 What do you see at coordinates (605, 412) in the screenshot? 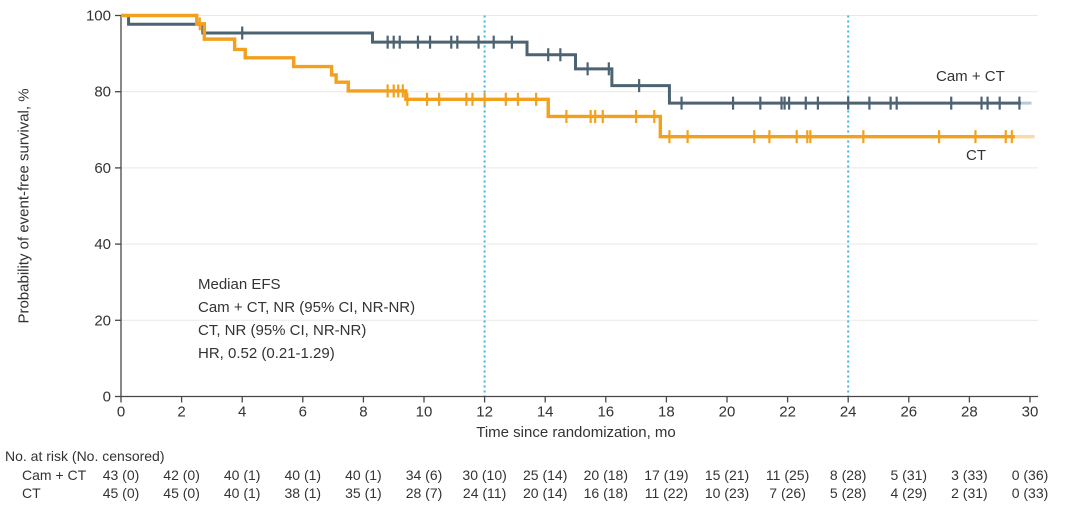
I see `x-tick-label: 16` at bounding box center [605, 412].